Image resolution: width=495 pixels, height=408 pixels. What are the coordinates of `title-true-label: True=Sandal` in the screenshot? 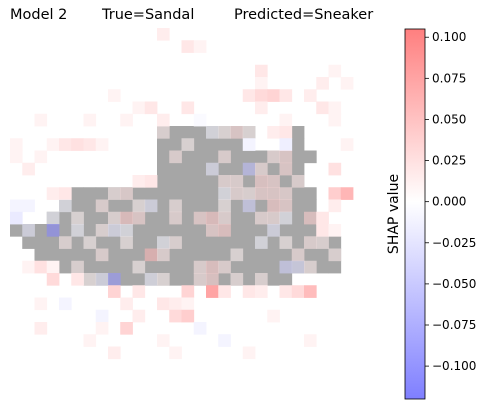 It's located at (148, 15).